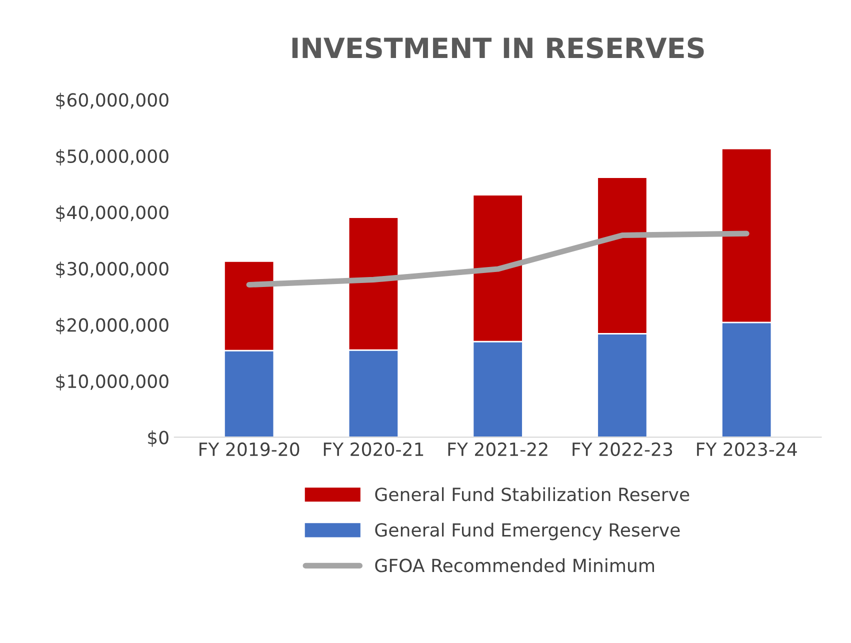 Image resolution: width=851 pixels, height=643 pixels. I want to click on chart-title: INVESTMENT IN RESERVES, so click(498, 47).